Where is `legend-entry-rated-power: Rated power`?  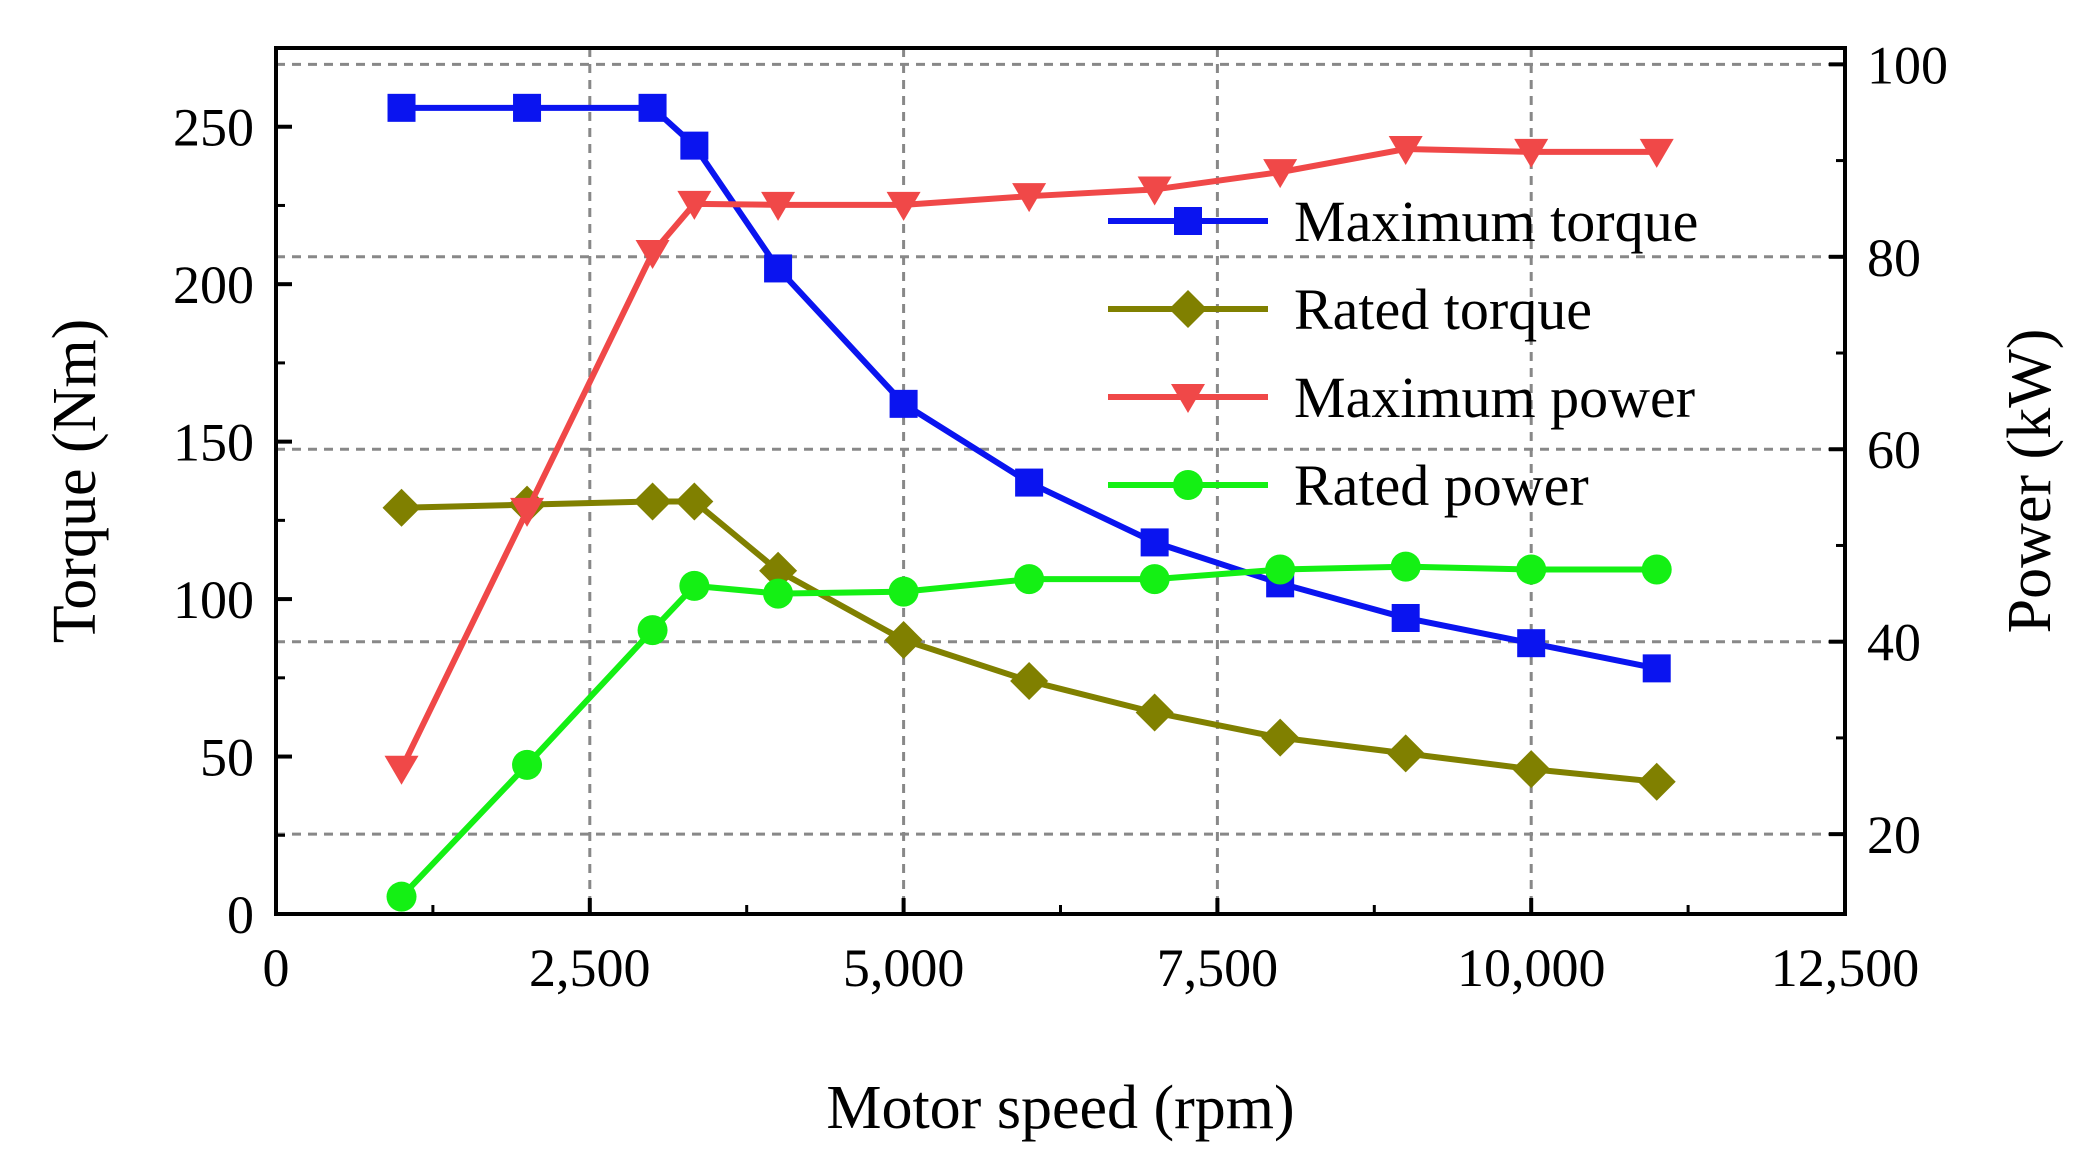 legend-entry-rated-power: Rated power is located at coordinates (1348, 485).